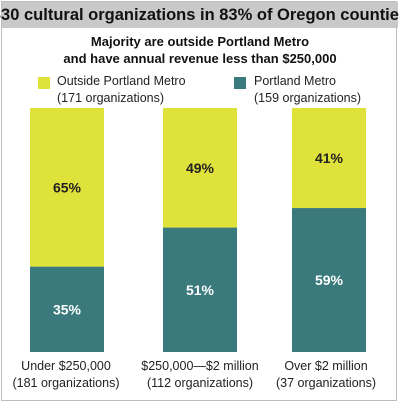  What do you see at coordinates (200, 366) in the screenshot?
I see `category-name: $250,000—$2 million` at bounding box center [200, 366].